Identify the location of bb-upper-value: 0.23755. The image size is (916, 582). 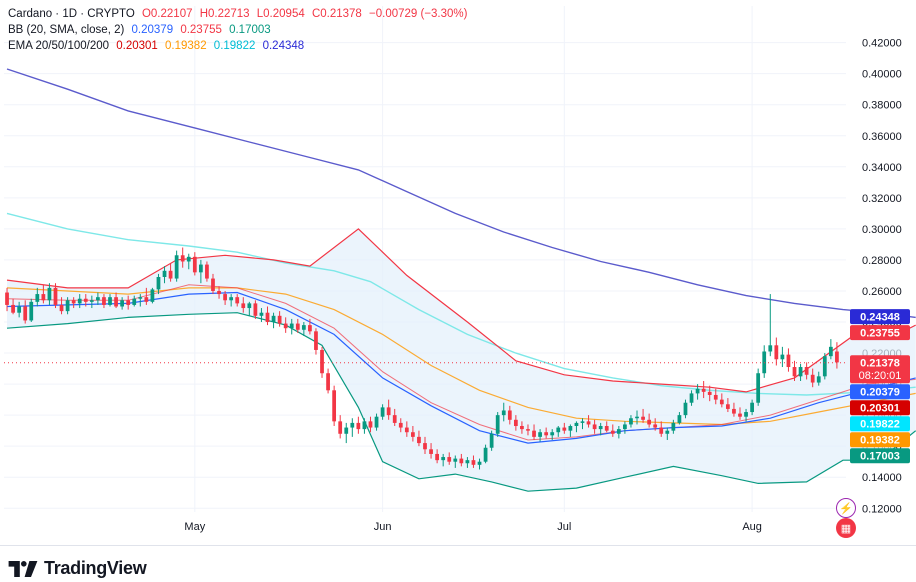
(201, 30).